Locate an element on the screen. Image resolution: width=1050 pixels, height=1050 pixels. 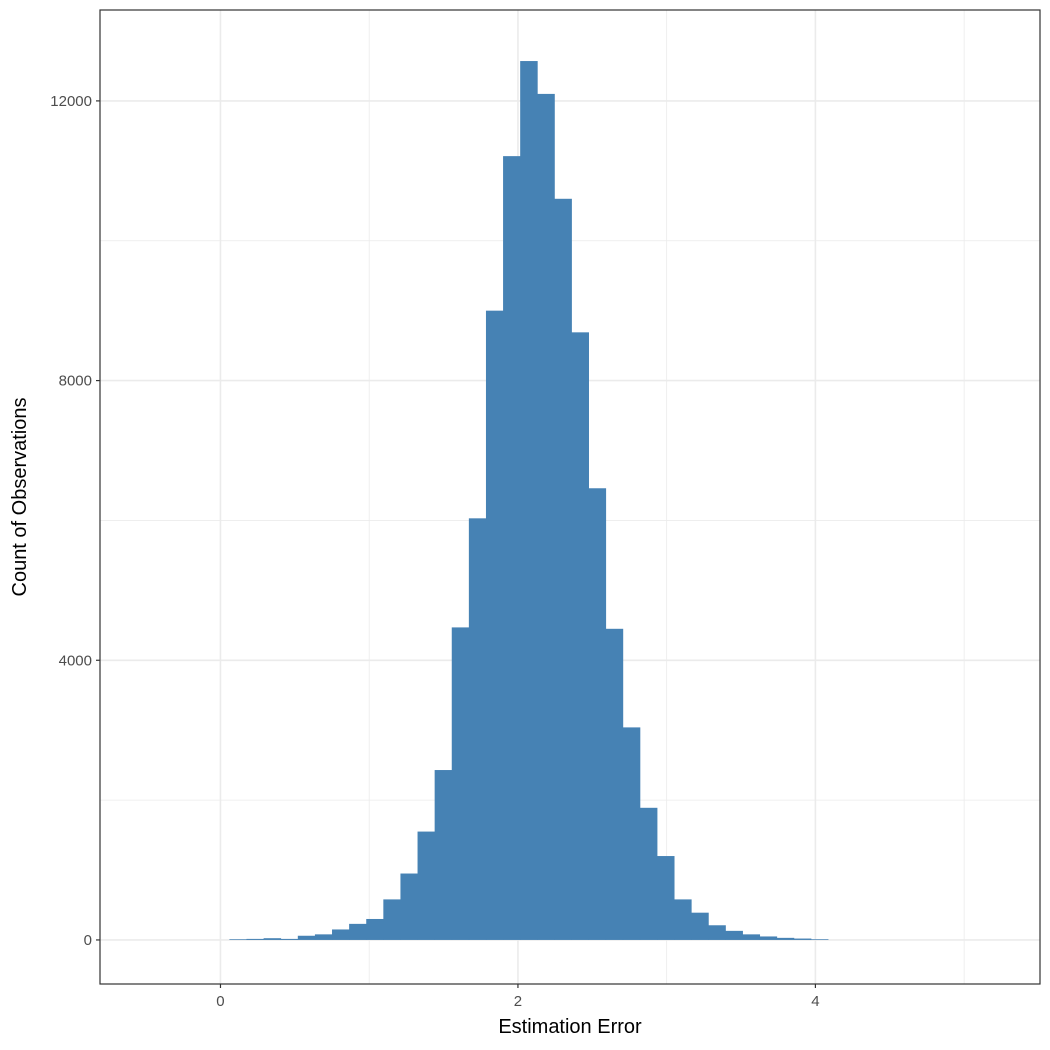
y-tick-label: 4000 is located at coordinates (75, 660).